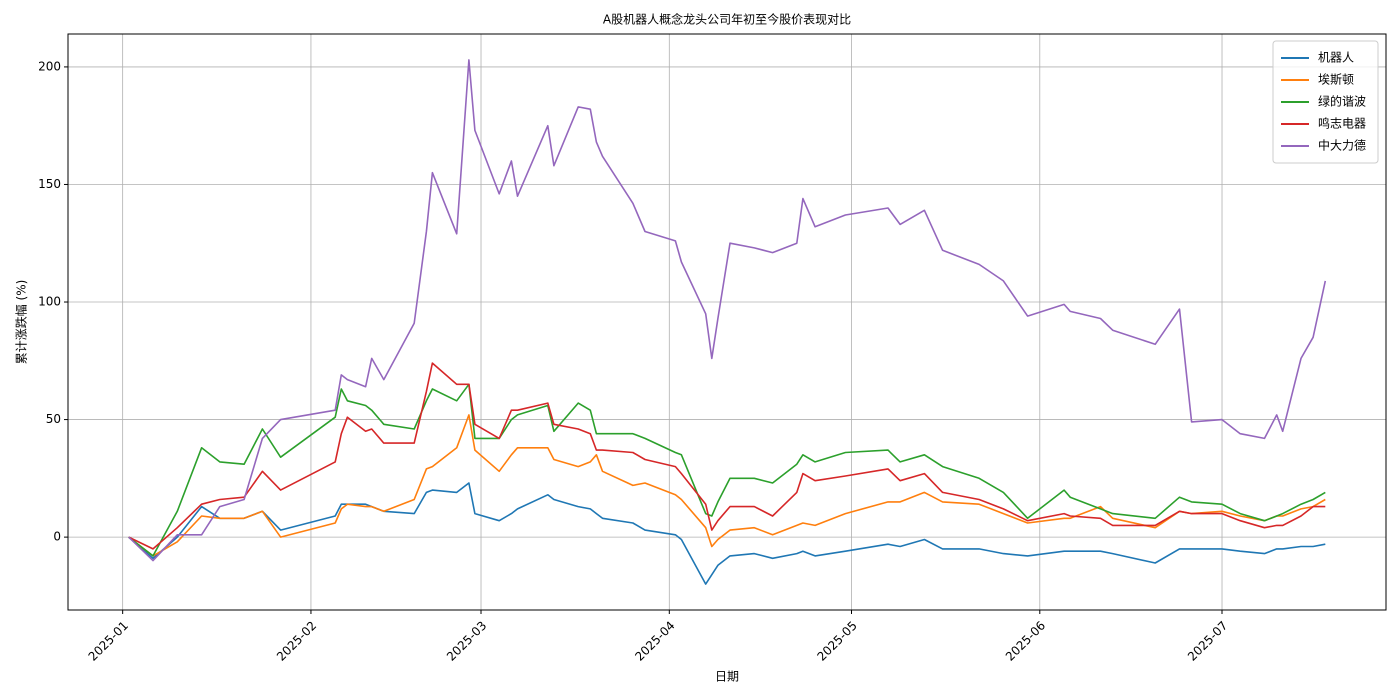  Describe the element at coordinates (49, 184) in the screenshot. I see `y-tick-label: 150` at that location.